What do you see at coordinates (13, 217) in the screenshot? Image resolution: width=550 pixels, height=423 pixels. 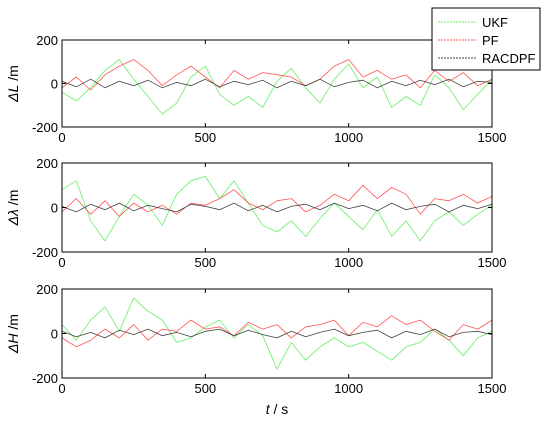 I see `y-axis-label-symbol: Δλ` at bounding box center [13, 217].